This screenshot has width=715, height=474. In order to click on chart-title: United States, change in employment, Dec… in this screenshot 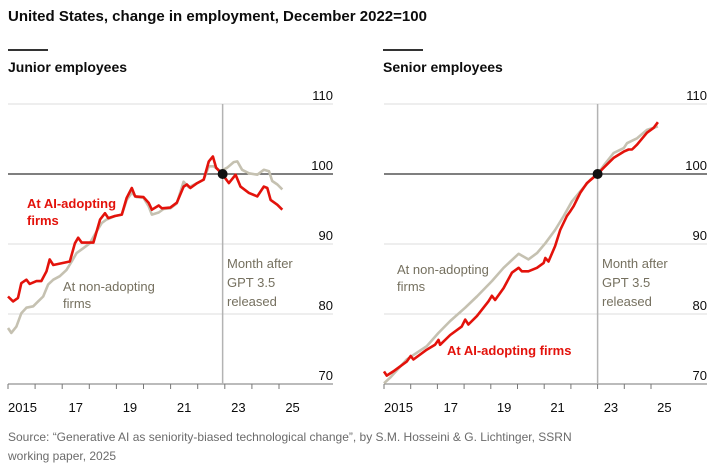, I will do `click(217, 16)`.